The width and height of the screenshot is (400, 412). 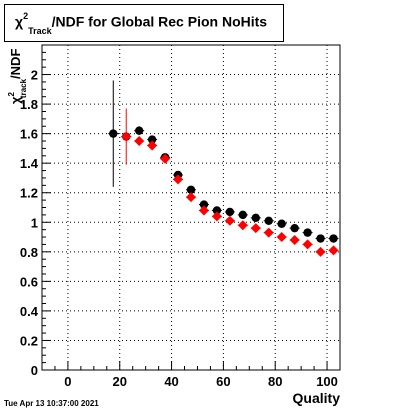 What do you see at coordinates (223, 381) in the screenshot?
I see `x-tick-label: 60` at bounding box center [223, 381].